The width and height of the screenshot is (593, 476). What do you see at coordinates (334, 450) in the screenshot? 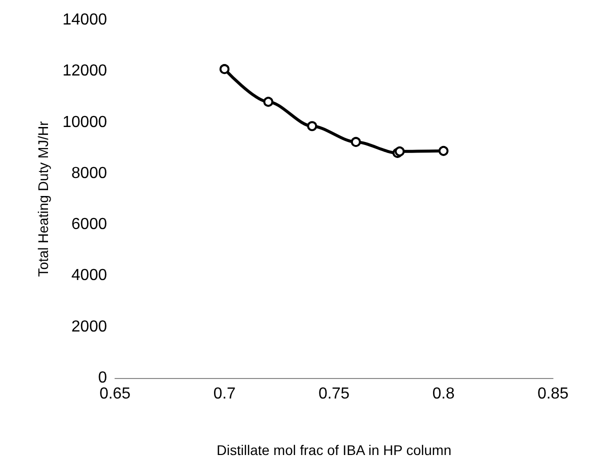
I see `x-axis-title: Distillate mol frac of IBA in HP column` at bounding box center [334, 450].